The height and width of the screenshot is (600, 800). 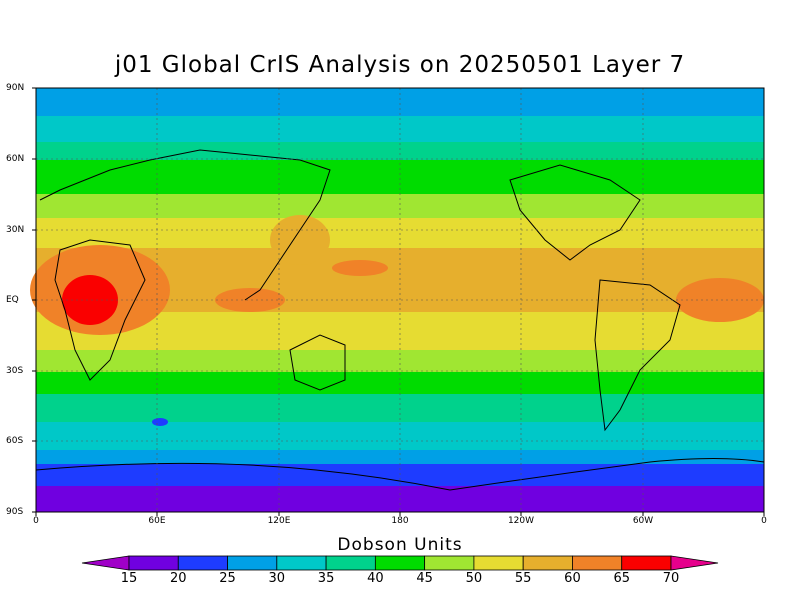 What do you see at coordinates (15, 230) in the screenshot?
I see `lat-label-30n: 30N` at bounding box center [15, 230].